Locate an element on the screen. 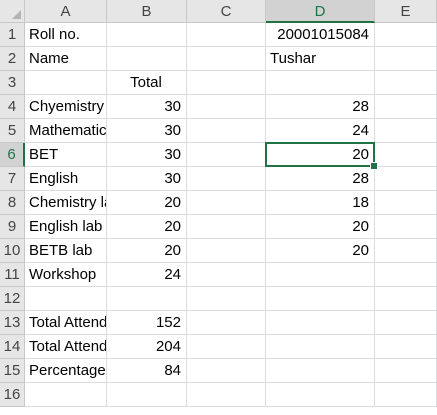 The width and height of the screenshot is (437, 415). cell-c7 is located at coordinates (226, 179).